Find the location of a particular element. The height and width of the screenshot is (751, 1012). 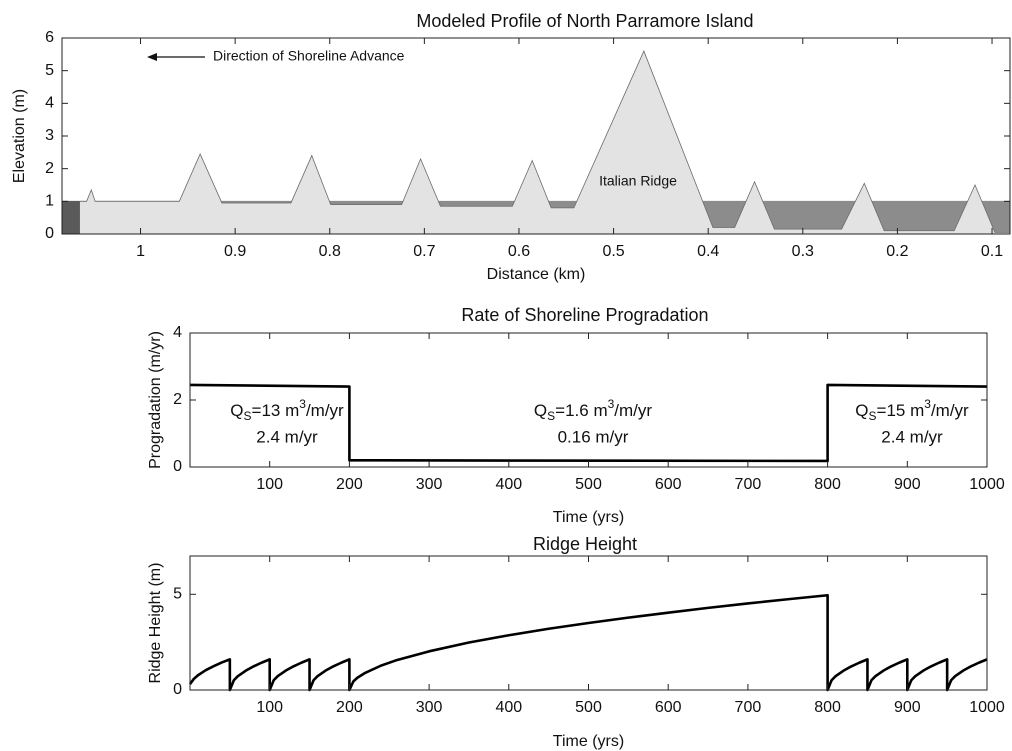

annotation-part: =1.6 m is located at coordinates (581, 410).